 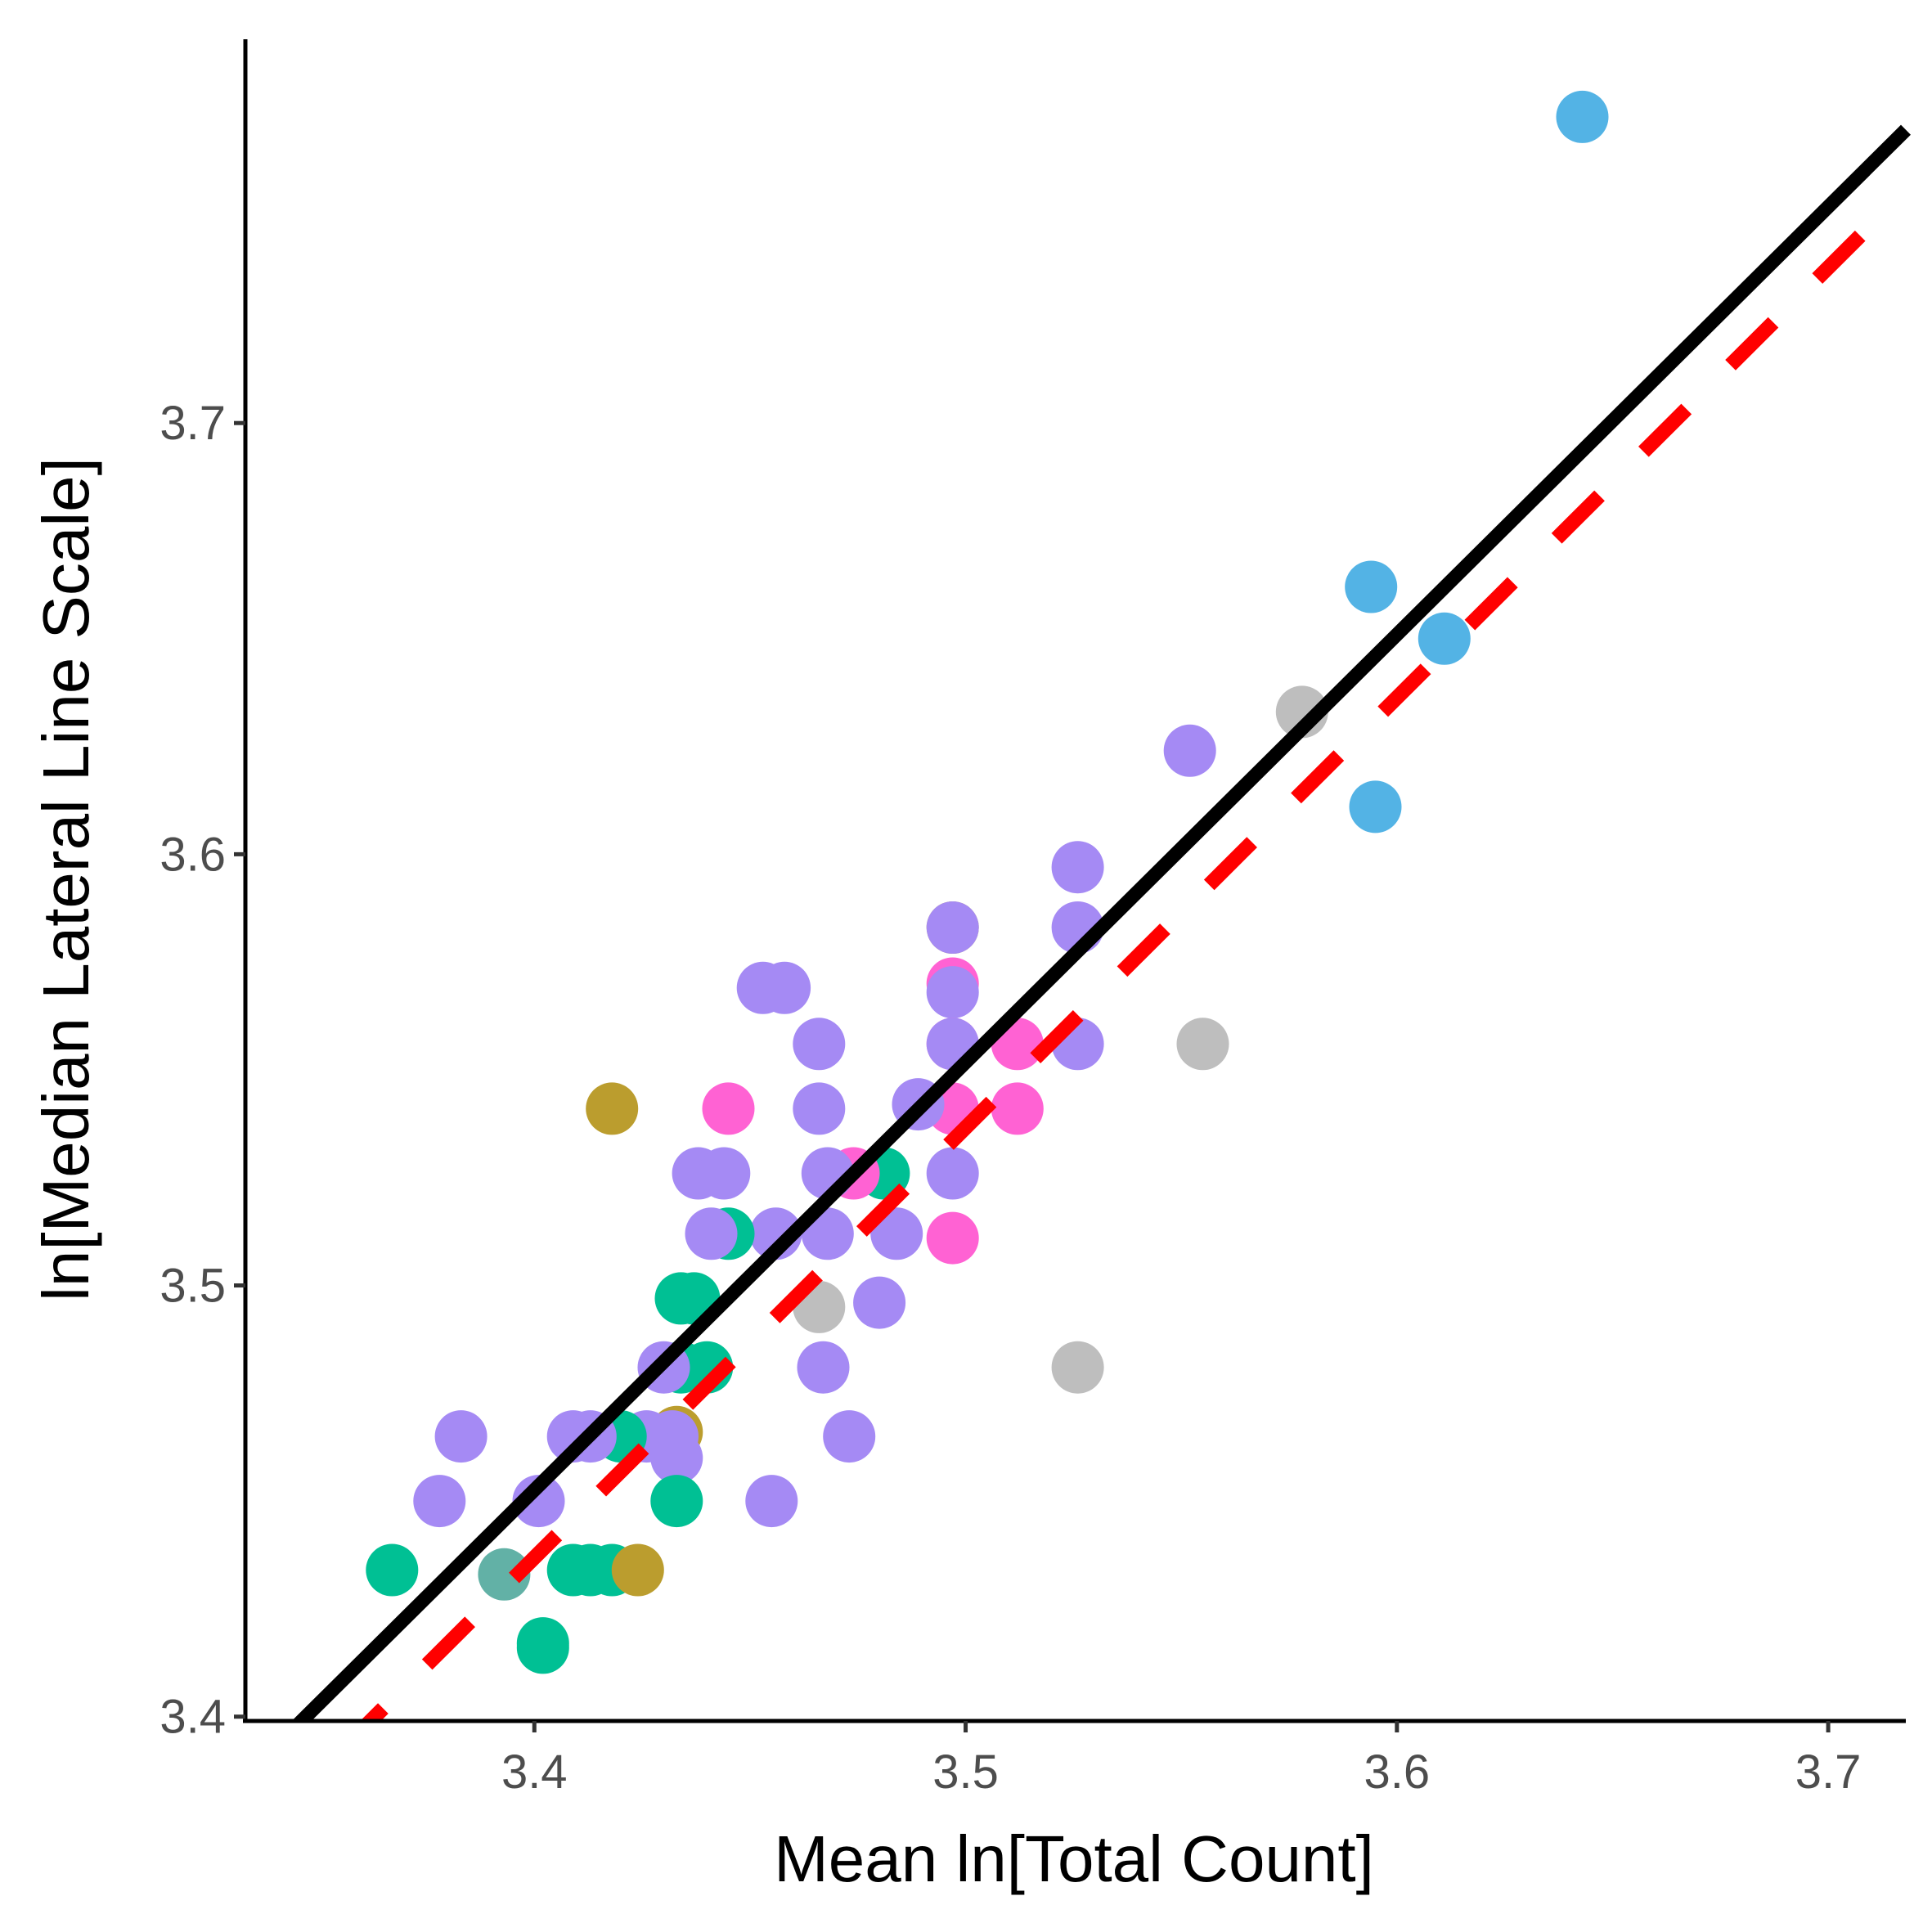 What do you see at coordinates (1074, 1858) in the screenshot?
I see `x-axis-title: Mean ln[Total Count]` at bounding box center [1074, 1858].